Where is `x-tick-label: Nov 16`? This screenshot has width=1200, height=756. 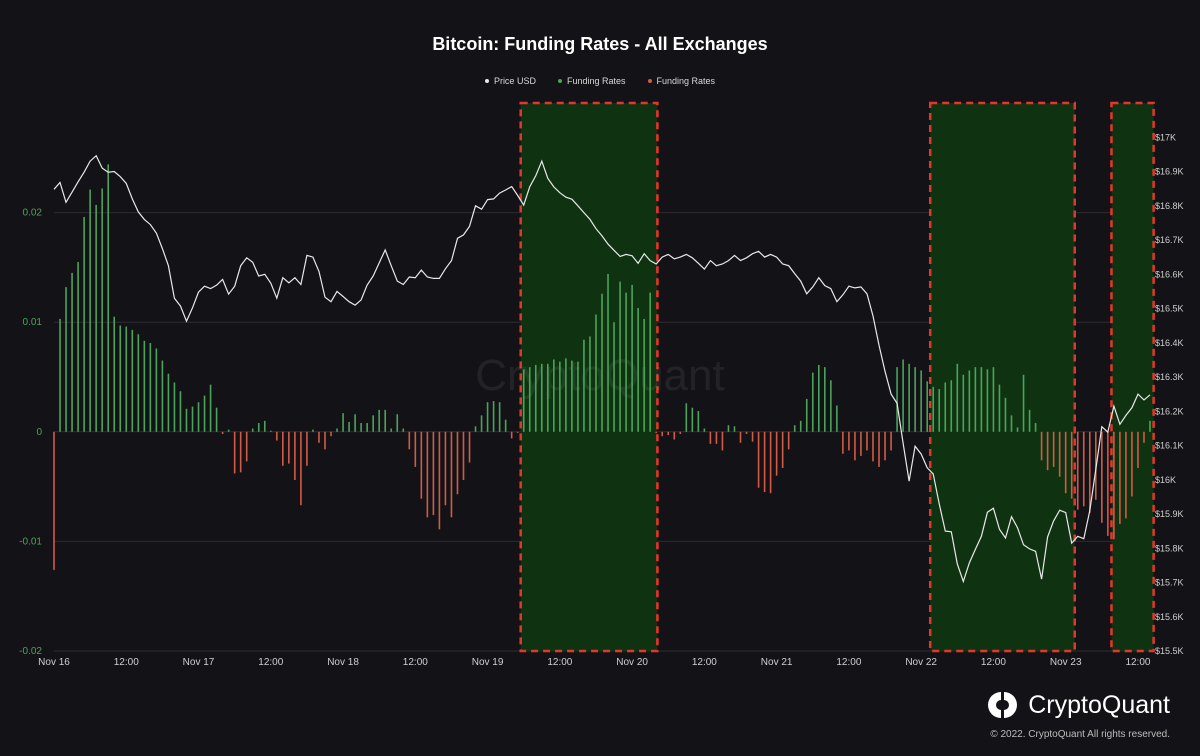
x-tick-label: Nov 16 is located at coordinates (54, 662).